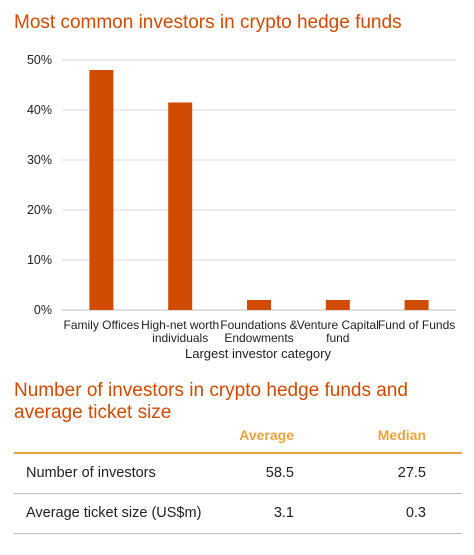 This screenshot has height=555, width=474. Describe the element at coordinates (43, 310) in the screenshot. I see `y-tick-label: 0%` at that location.